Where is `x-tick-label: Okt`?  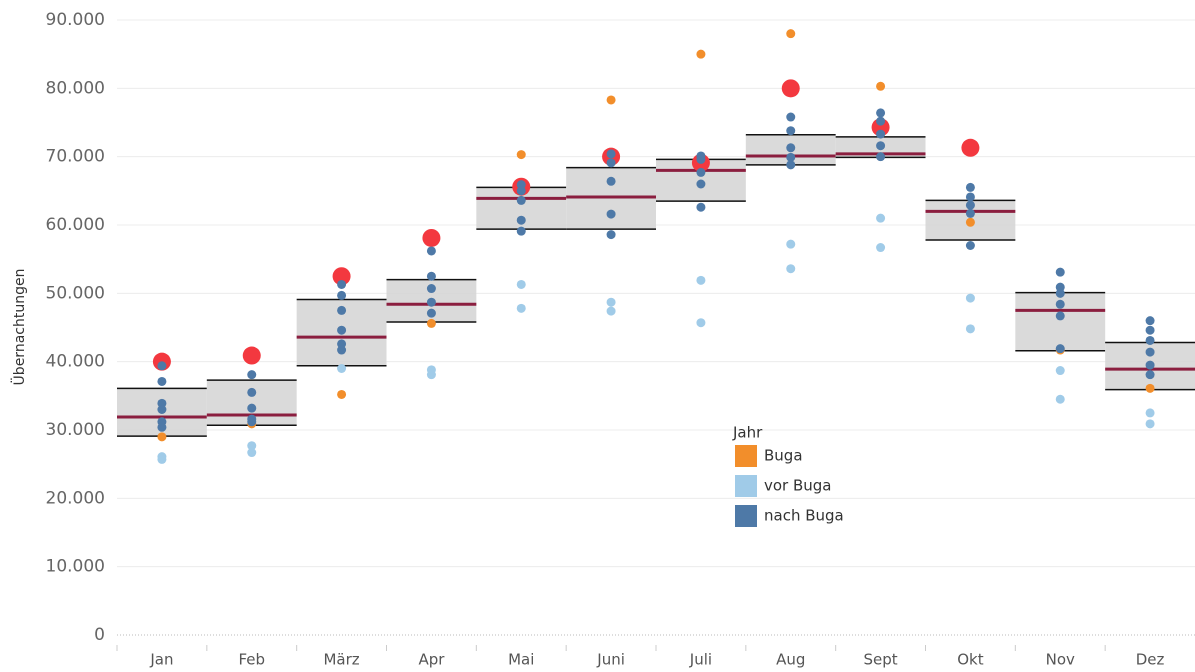 x-tick-label: Okt is located at coordinates (970, 660).